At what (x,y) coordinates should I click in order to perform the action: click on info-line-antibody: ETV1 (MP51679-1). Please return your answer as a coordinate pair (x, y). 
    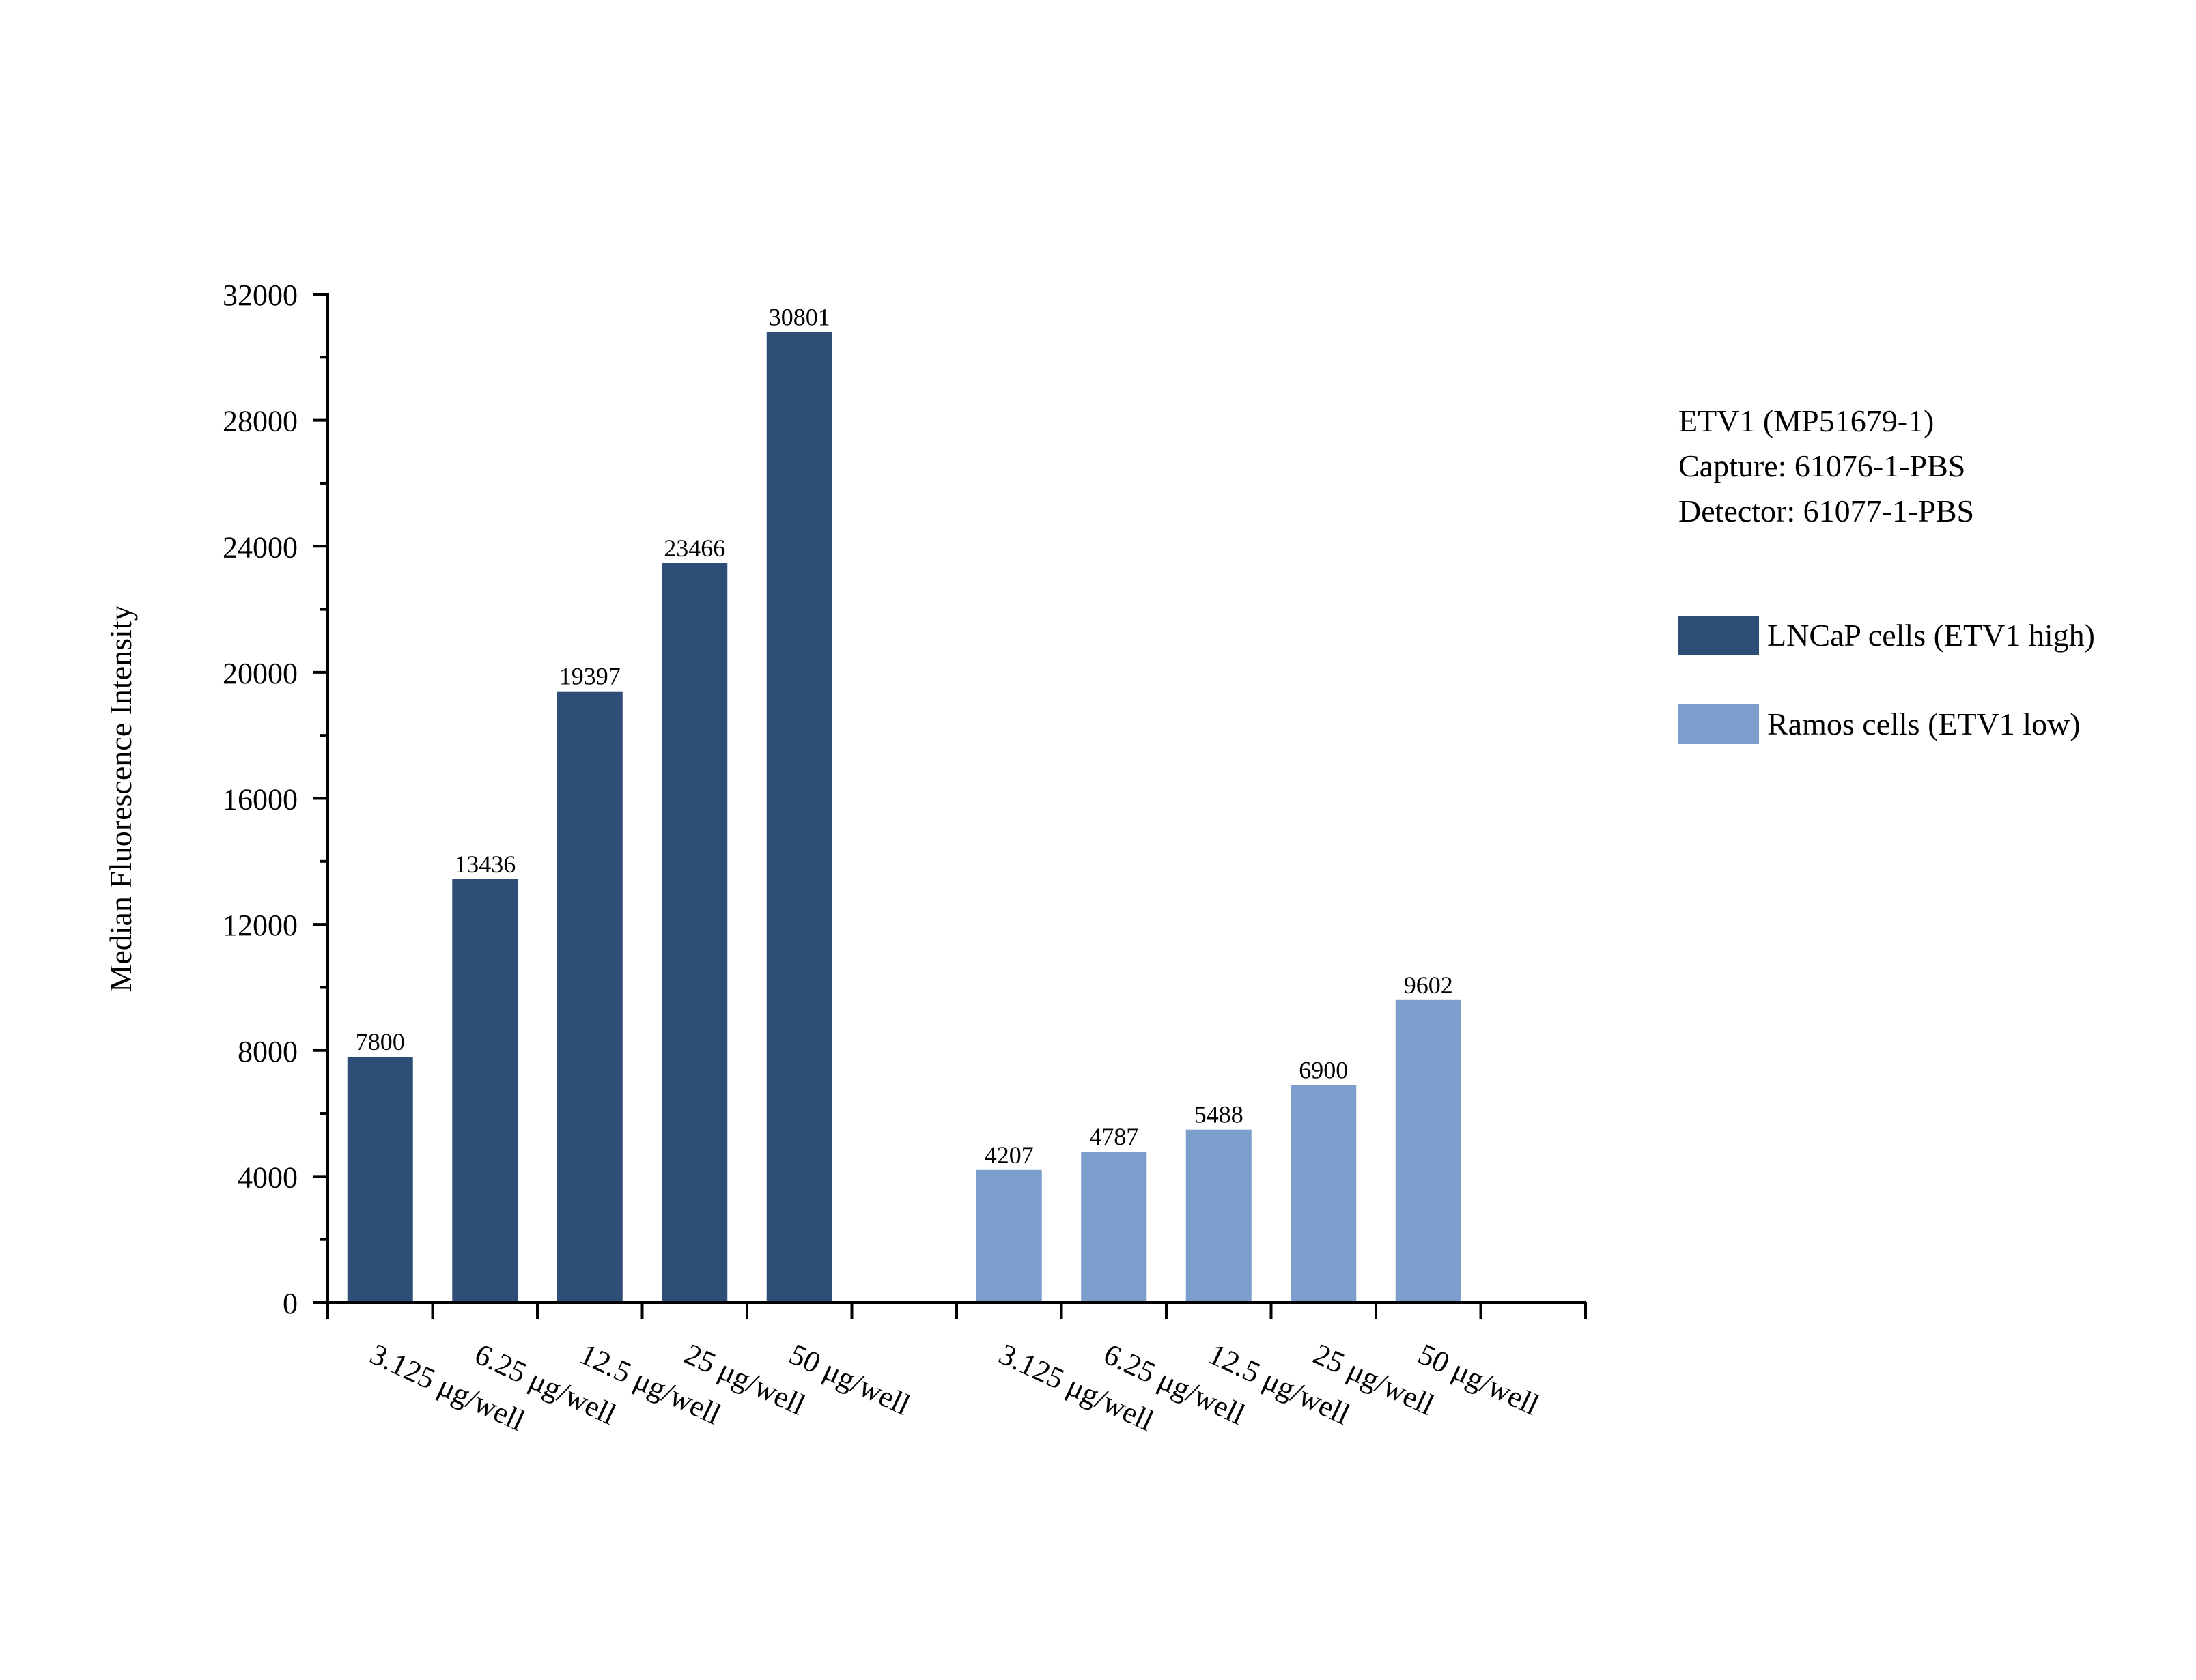
    Looking at the image, I should click on (1806, 420).